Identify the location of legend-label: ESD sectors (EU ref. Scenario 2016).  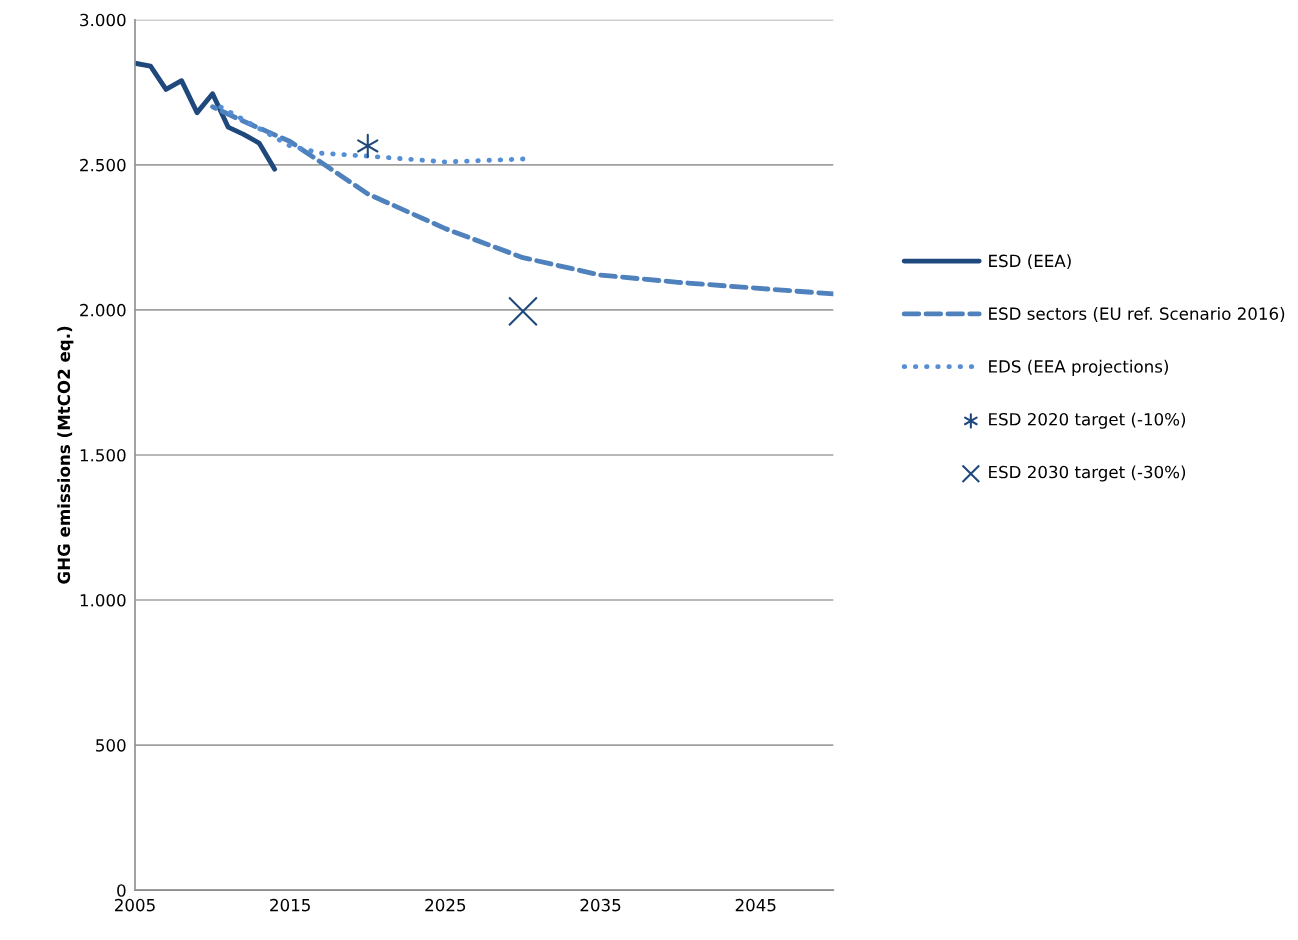
(1137, 314).